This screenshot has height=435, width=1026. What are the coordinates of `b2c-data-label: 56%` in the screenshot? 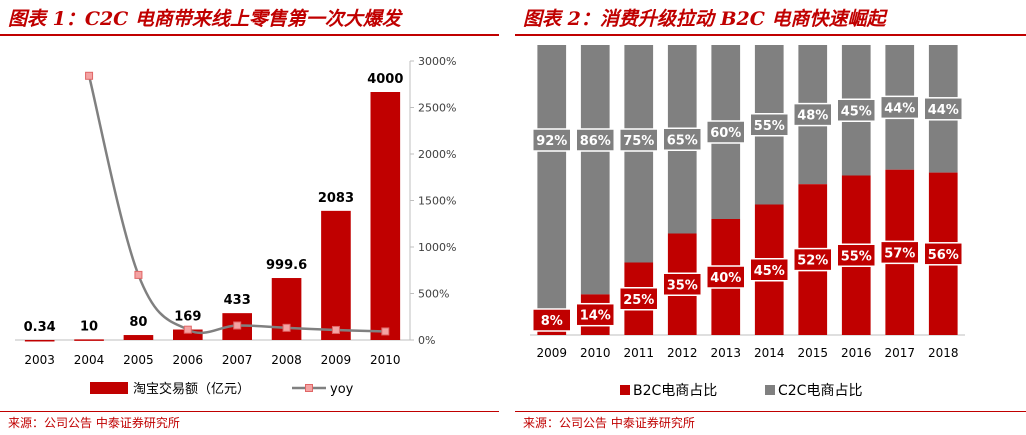 It's located at (943, 255).